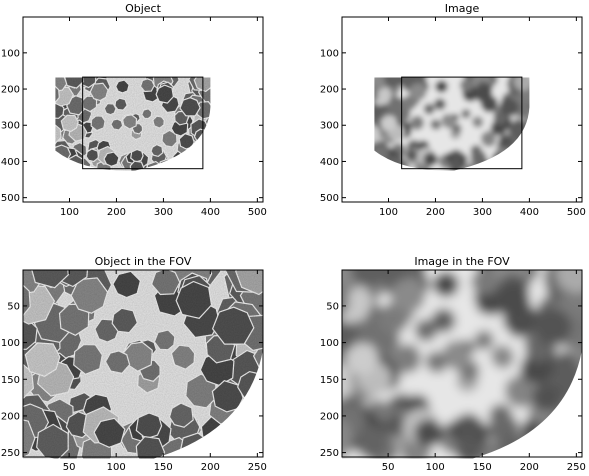 This screenshot has width=589, height=476. Describe the element at coordinates (143, 123) in the screenshot. I see `fov-box` at that location.